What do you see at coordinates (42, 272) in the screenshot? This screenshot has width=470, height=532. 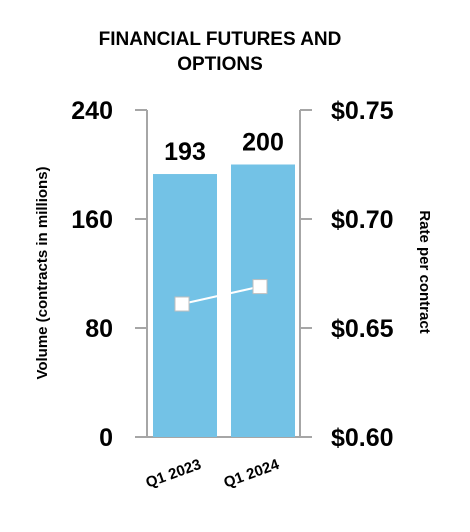 I see `y-axis-title: Volume (contracts in millions)` at bounding box center [42, 272].